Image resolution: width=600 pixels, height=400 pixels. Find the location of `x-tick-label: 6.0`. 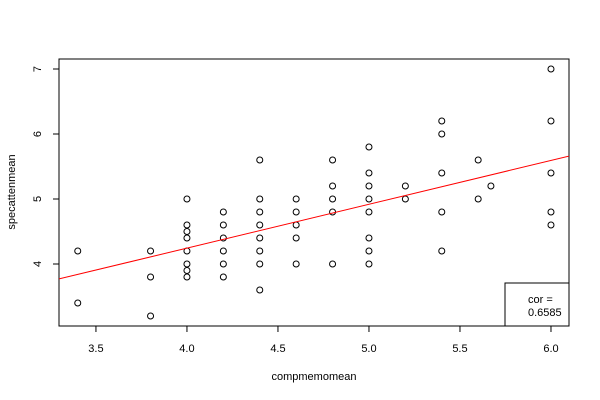

x-tick-label: 6.0 is located at coordinates (550, 349).